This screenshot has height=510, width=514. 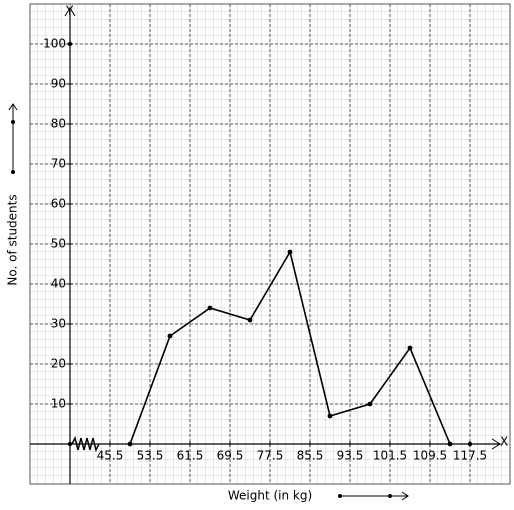 What do you see at coordinates (54, 44) in the screenshot?
I see `y-tick-label: 100` at bounding box center [54, 44].